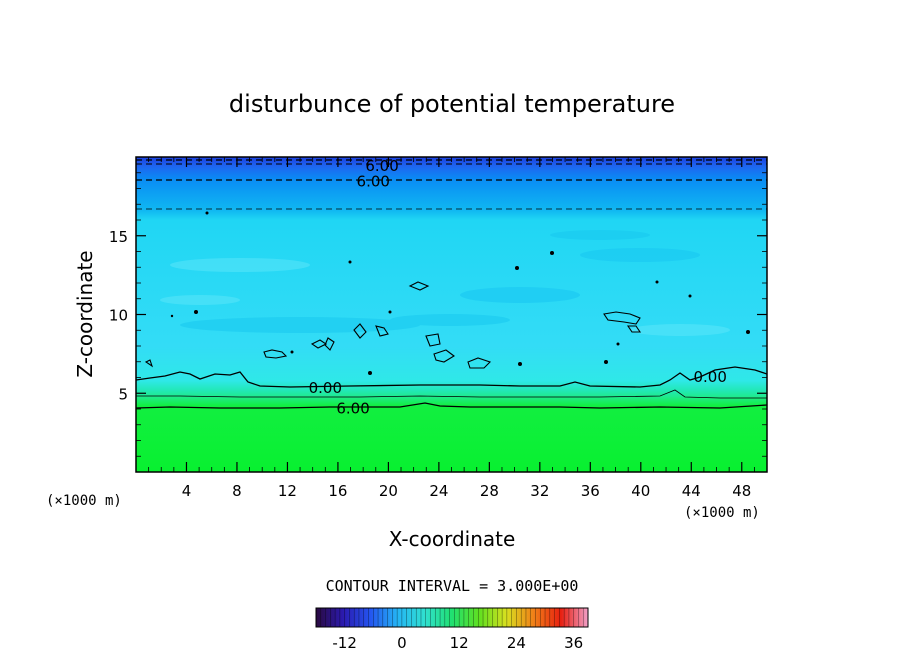 This screenshot has height=654, width=904. I want to click on x-unit-right: (×1000 m), so click(722, 513).